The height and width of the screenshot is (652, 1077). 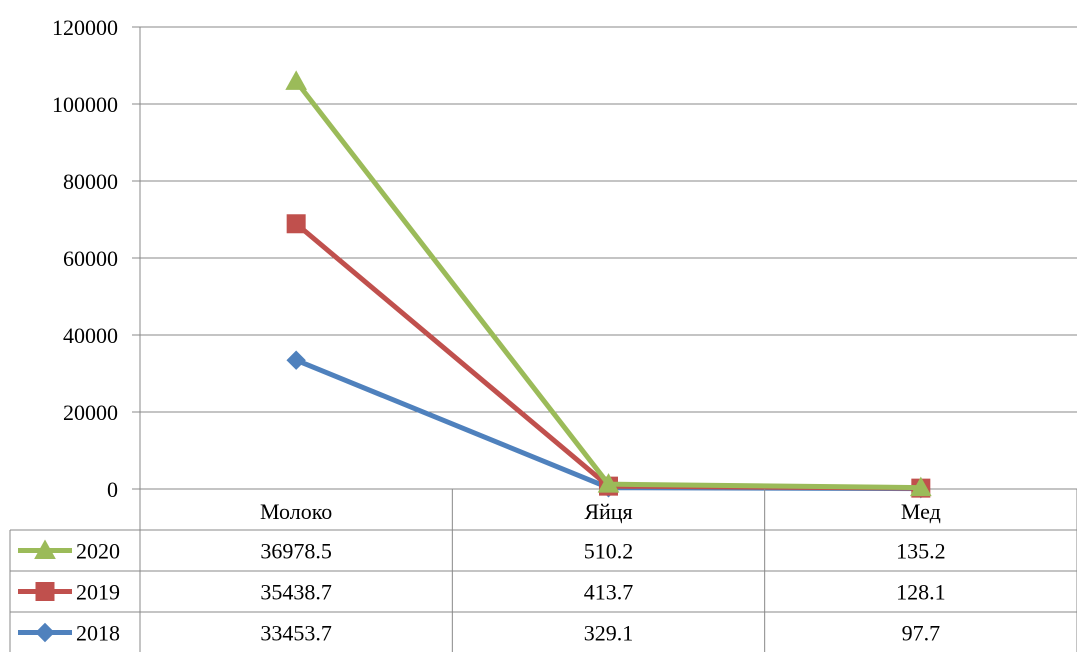 What do you see at coordinates (98, 551) in the screenshot?
I see `legend-label: 2020` at bounding box center [98, 551].